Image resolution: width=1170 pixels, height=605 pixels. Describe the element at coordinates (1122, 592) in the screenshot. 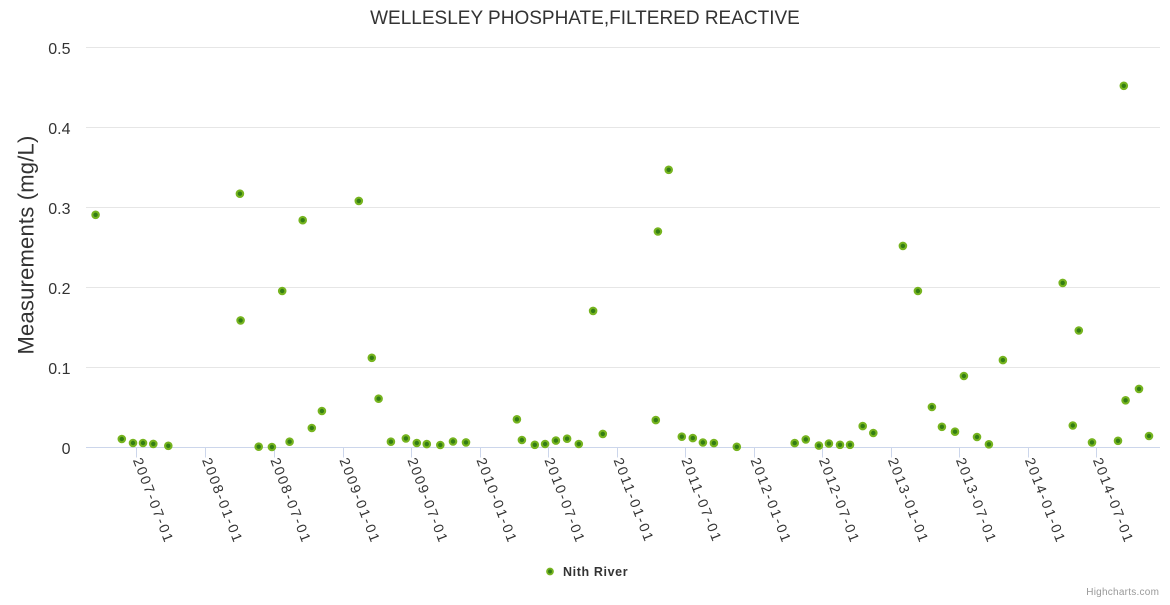

I see `svg-text: Highcharts.com` at that location.